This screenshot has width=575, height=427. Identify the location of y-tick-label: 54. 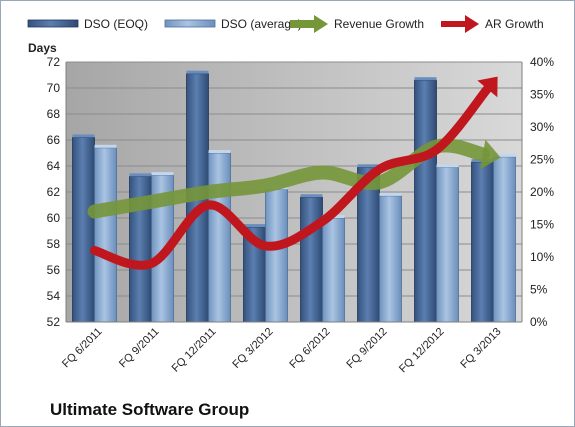
(54, 296).